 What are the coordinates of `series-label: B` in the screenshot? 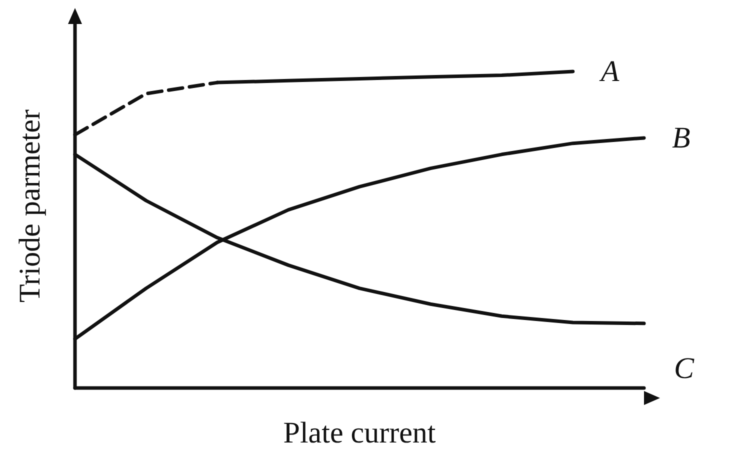 It's located at (681, 137).